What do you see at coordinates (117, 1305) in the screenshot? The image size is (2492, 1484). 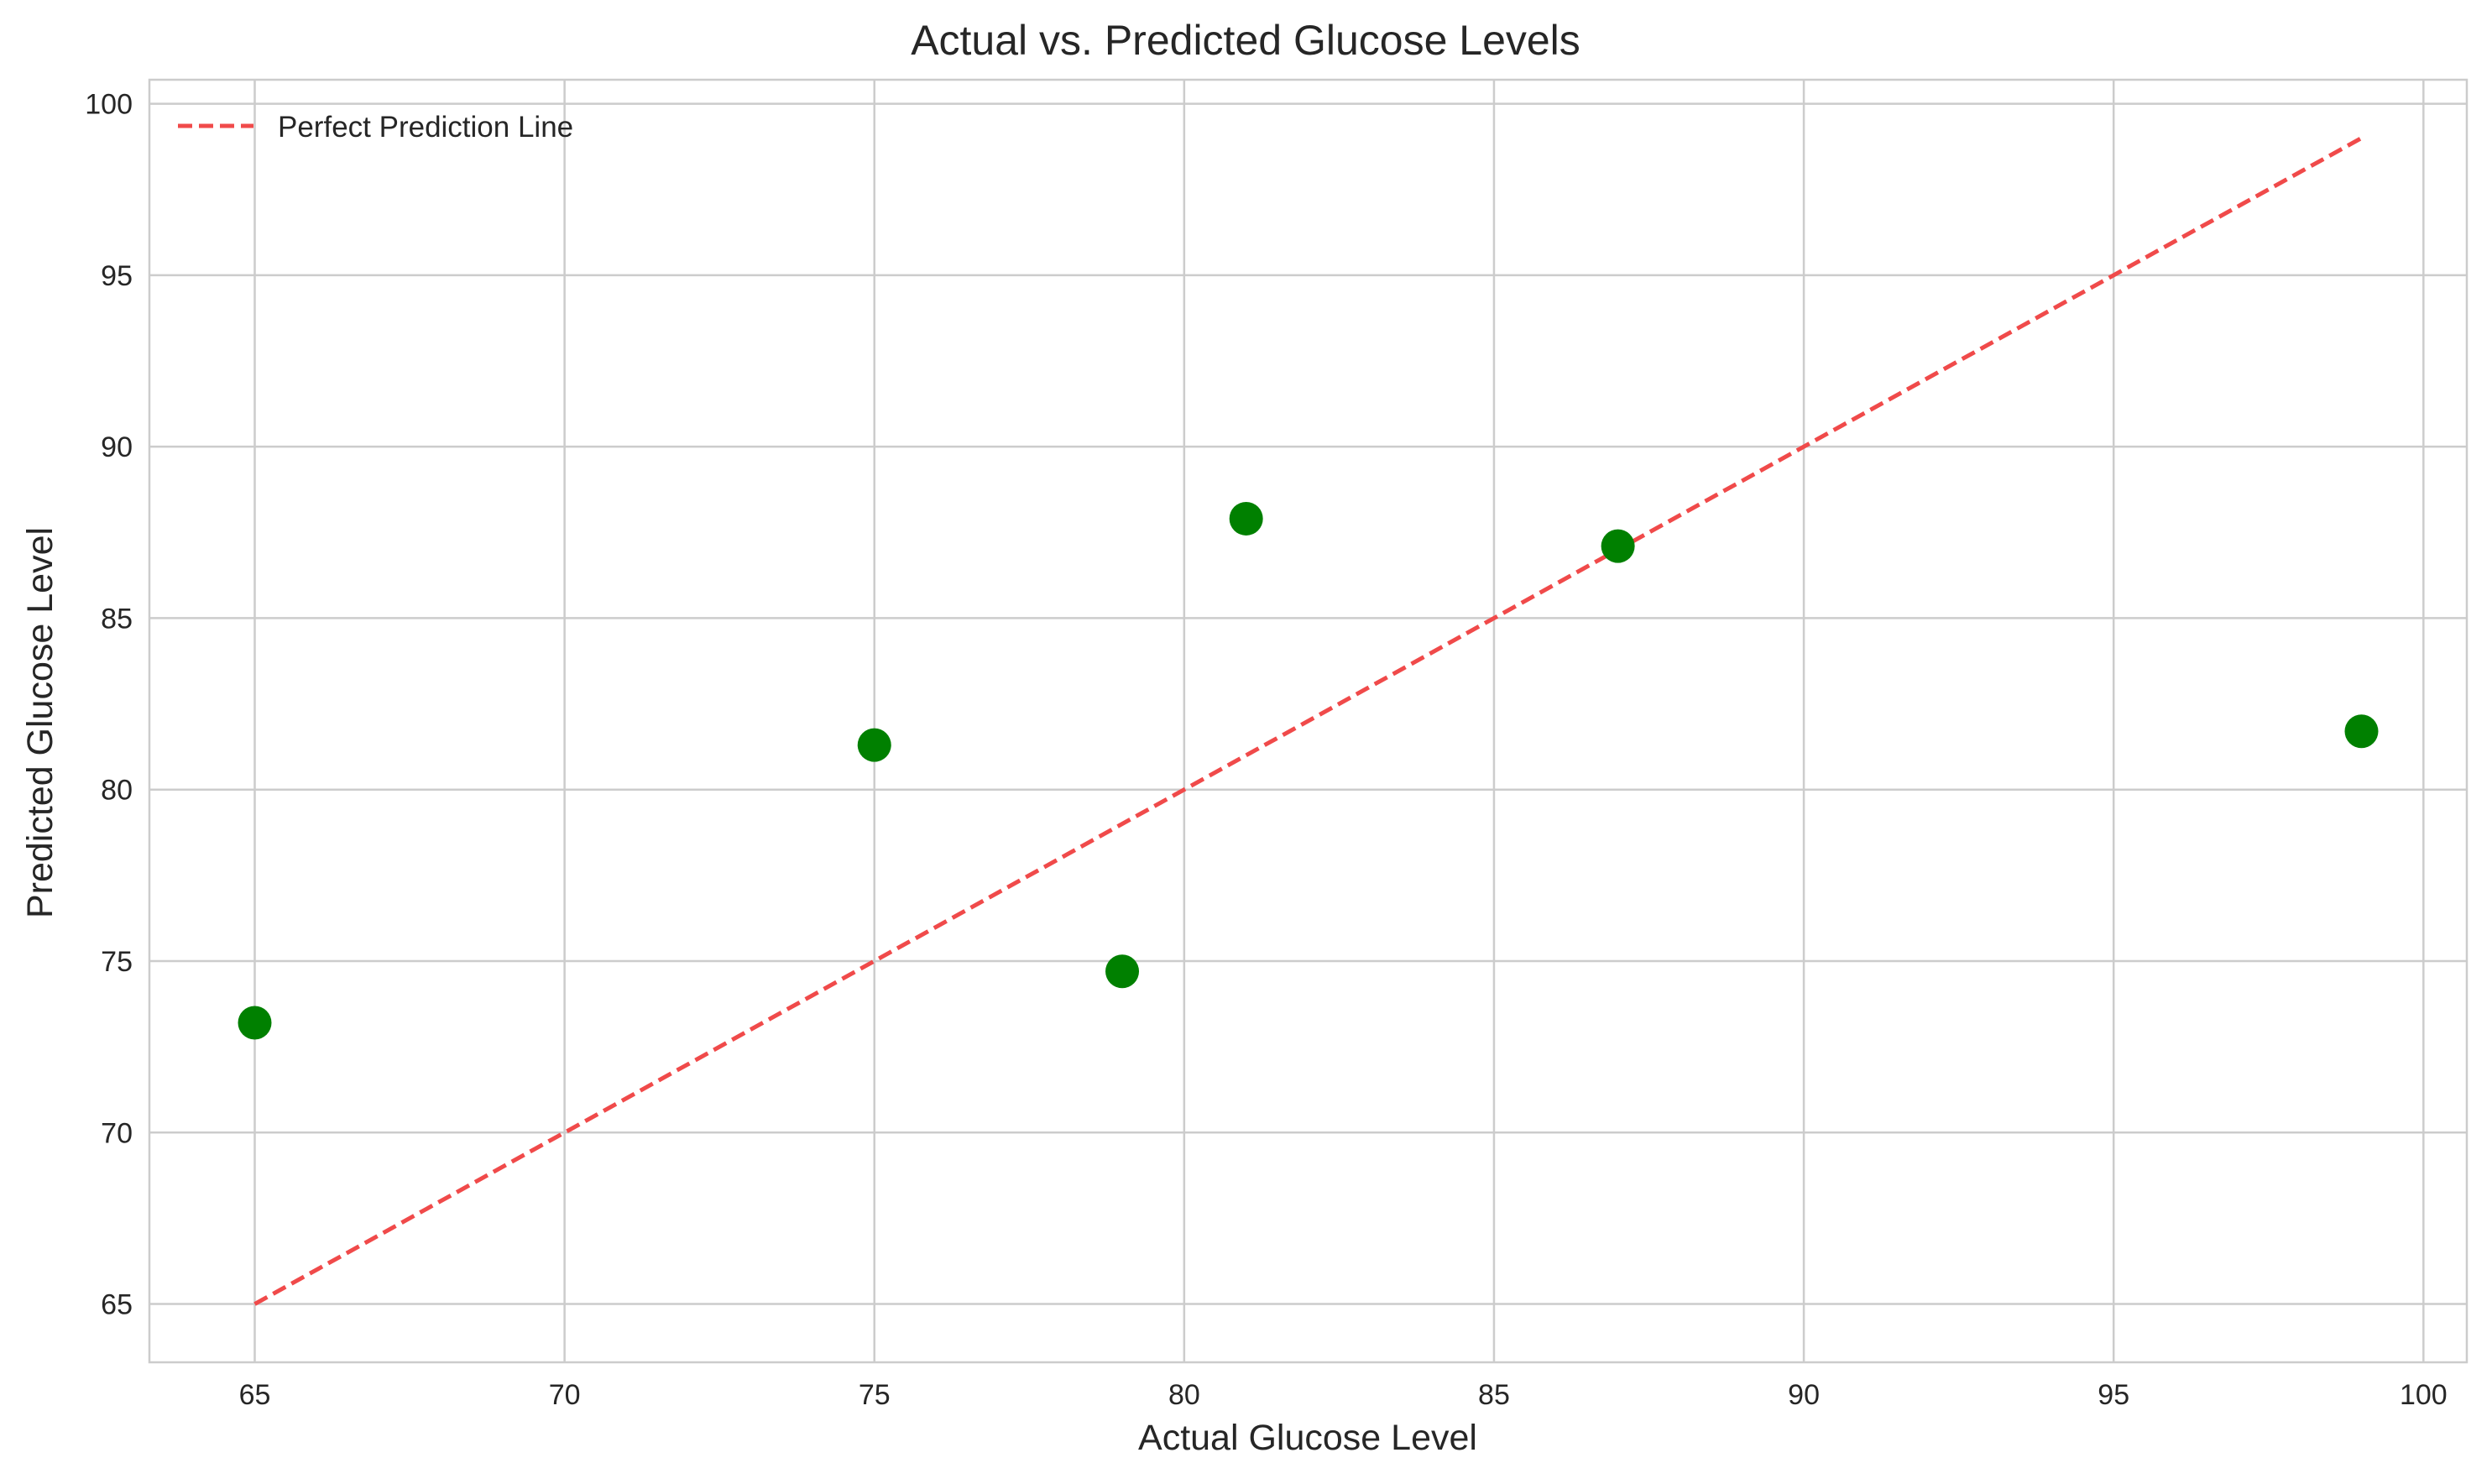 I see `y-tick-label: 65` at bounding box center [117, 1305].